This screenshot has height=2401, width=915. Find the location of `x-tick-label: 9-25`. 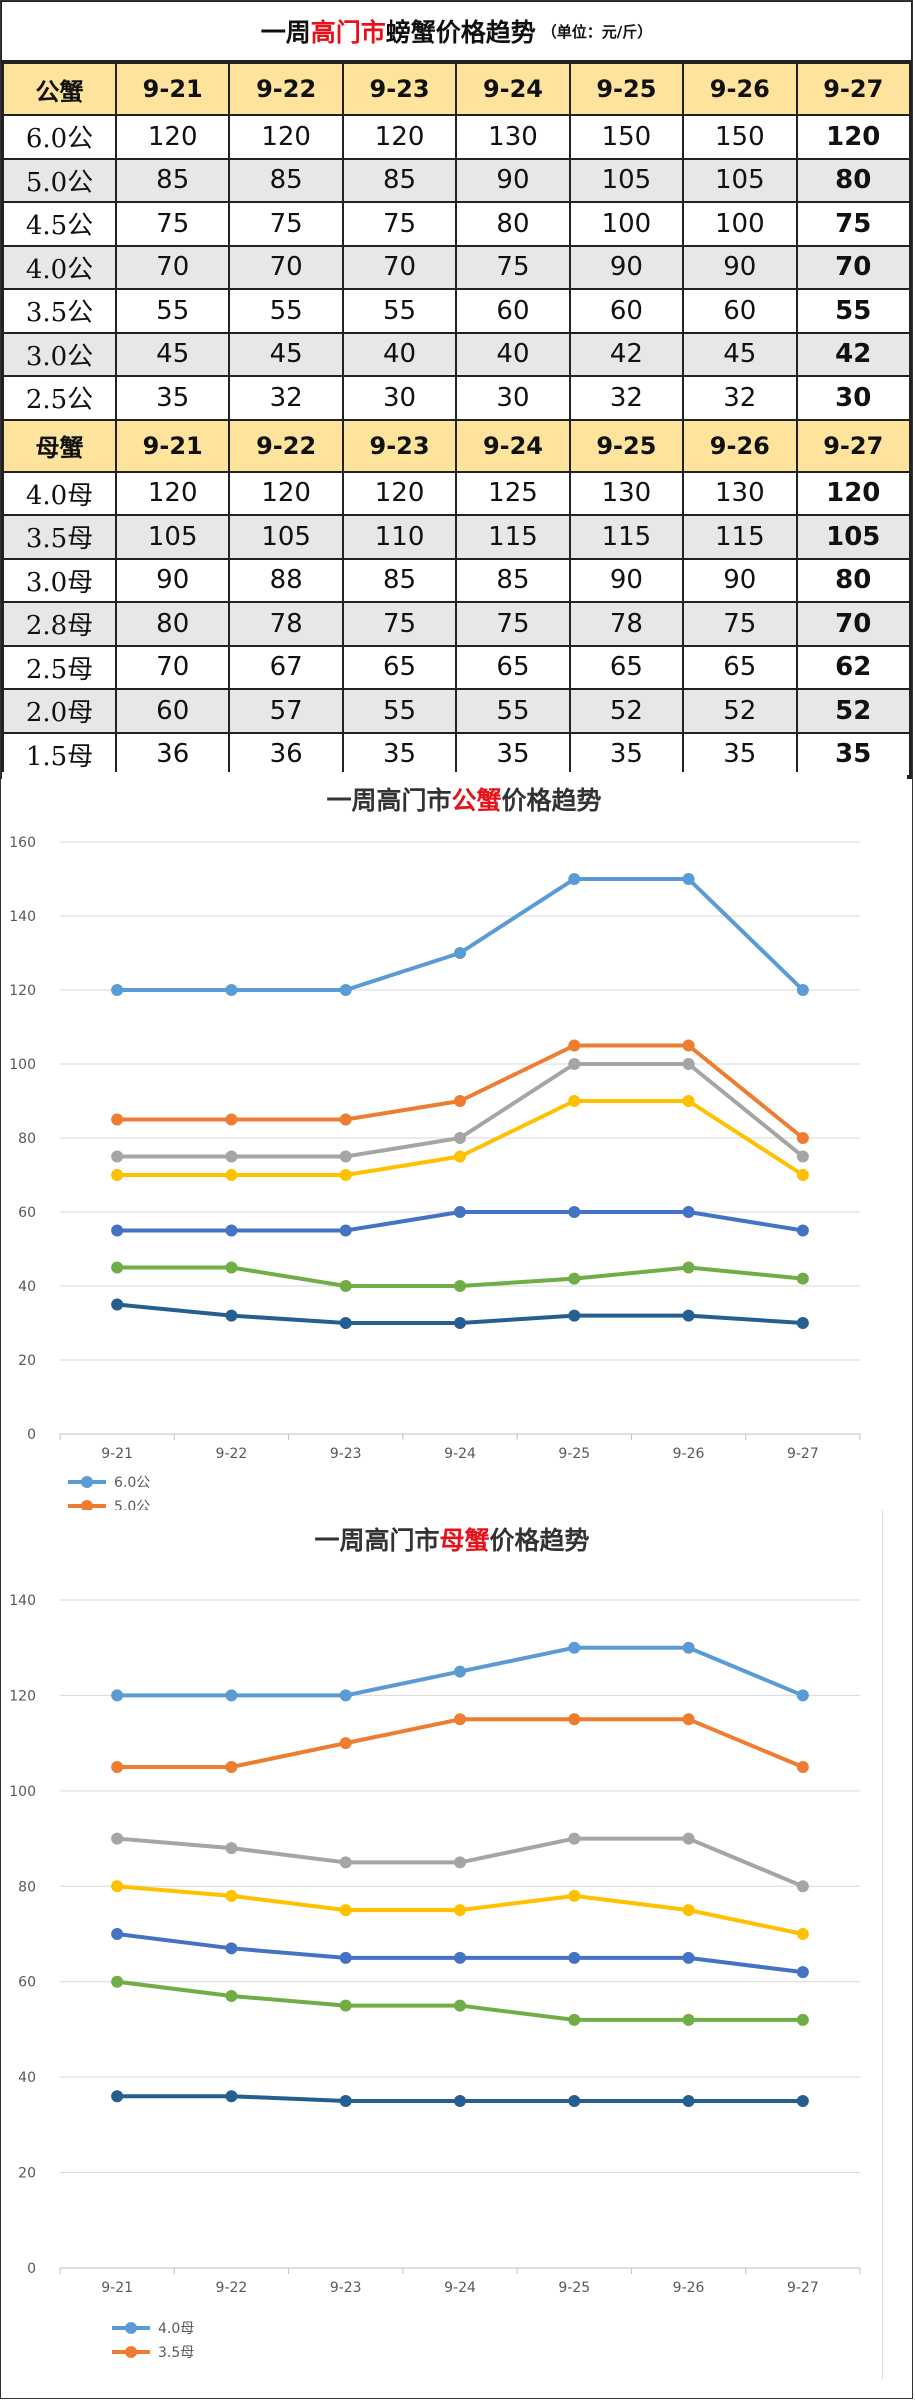

x-tick-label: 9-25 is located at coordinates (574, 1454).